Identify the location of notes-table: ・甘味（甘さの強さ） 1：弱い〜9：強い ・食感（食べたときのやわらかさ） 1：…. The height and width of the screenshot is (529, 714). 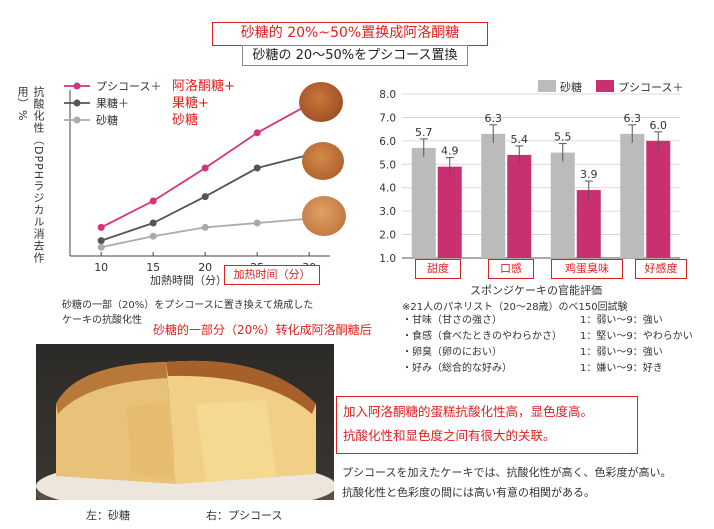
(547, 345).